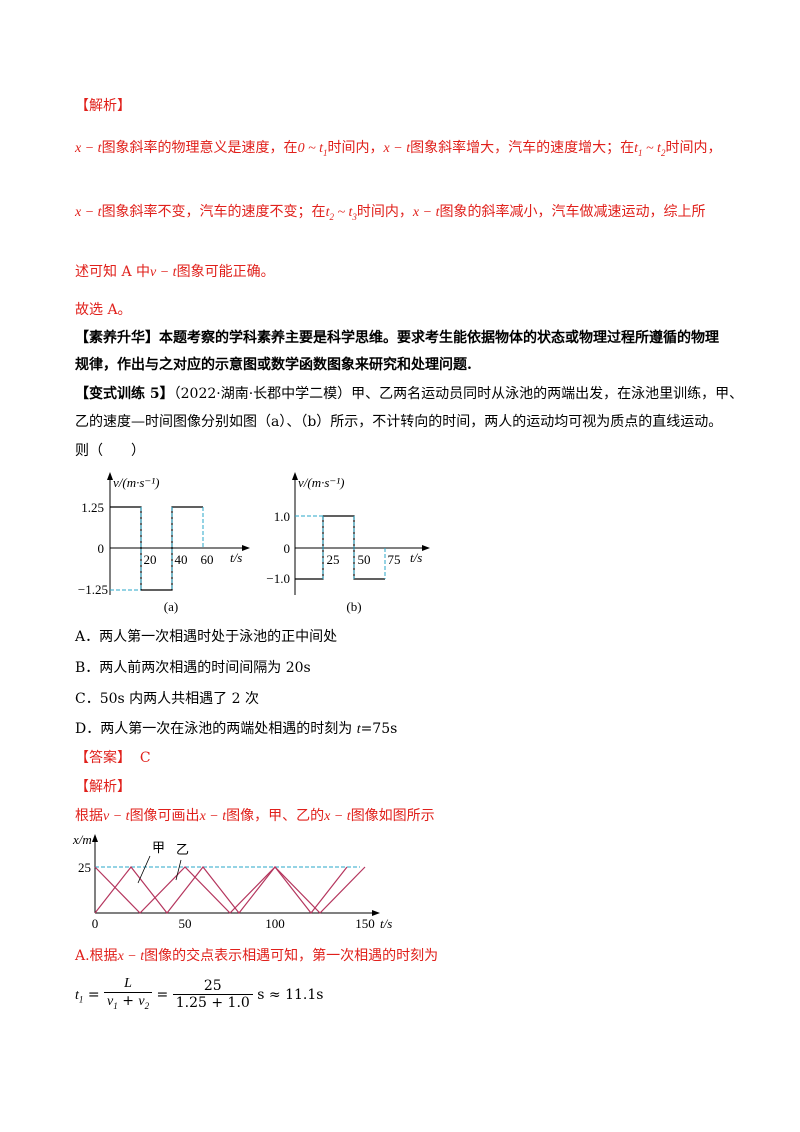 Image resolution: width=800 pixels, height=1132 pixels. I want to click on graph-a-xtick-60: 60, so click(207, 559).